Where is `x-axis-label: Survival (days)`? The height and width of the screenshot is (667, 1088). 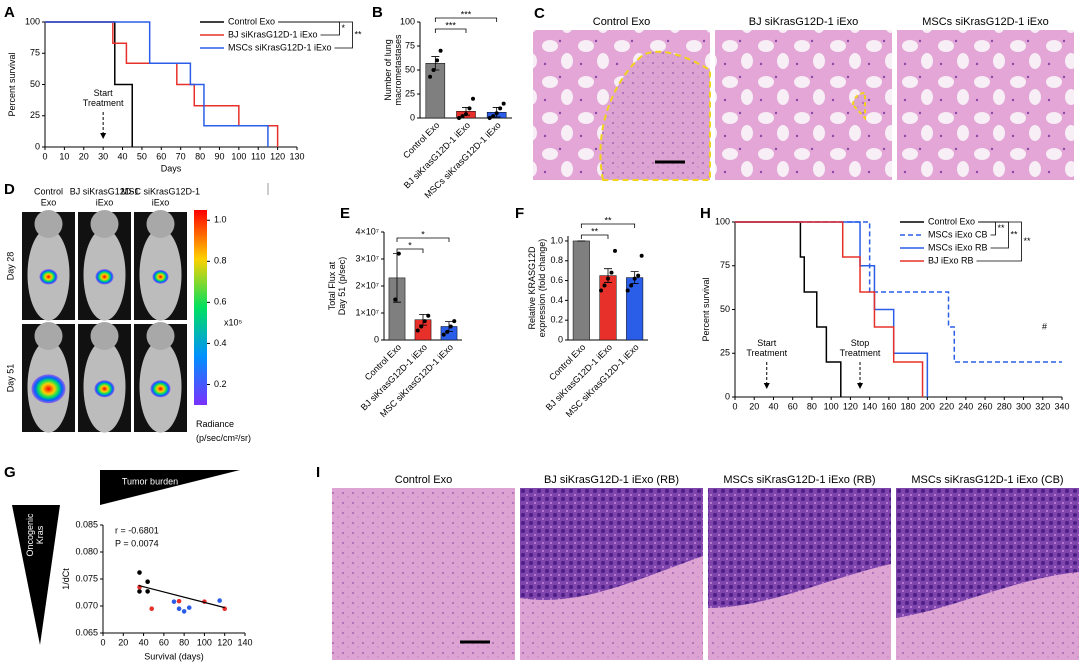 x-axis-label: Survival (days) is located at coordinates (174, 656).